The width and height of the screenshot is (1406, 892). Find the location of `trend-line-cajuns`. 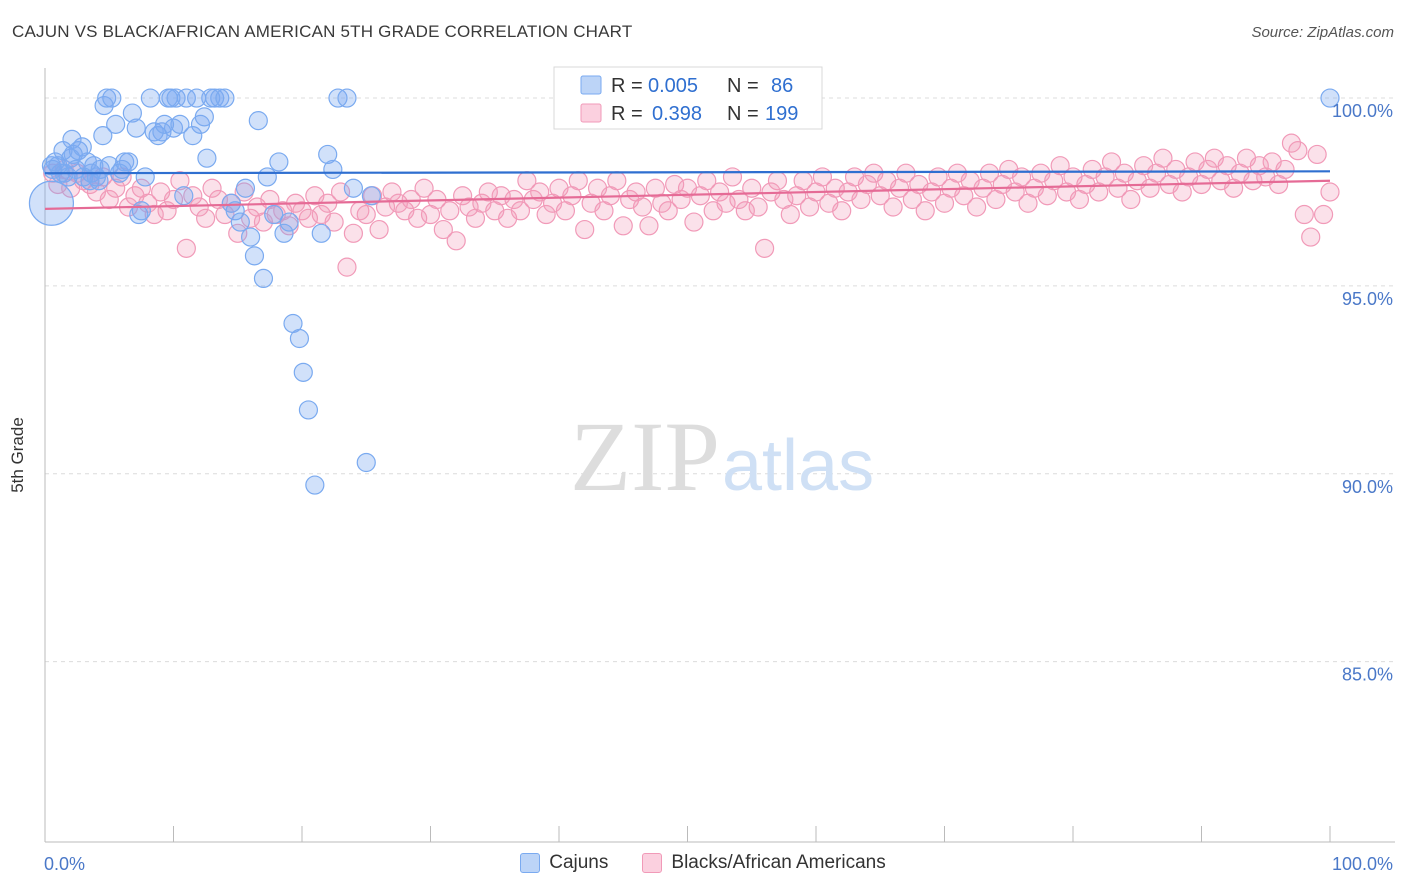

trend-line-cajuns is located at coordinates (687, 172).